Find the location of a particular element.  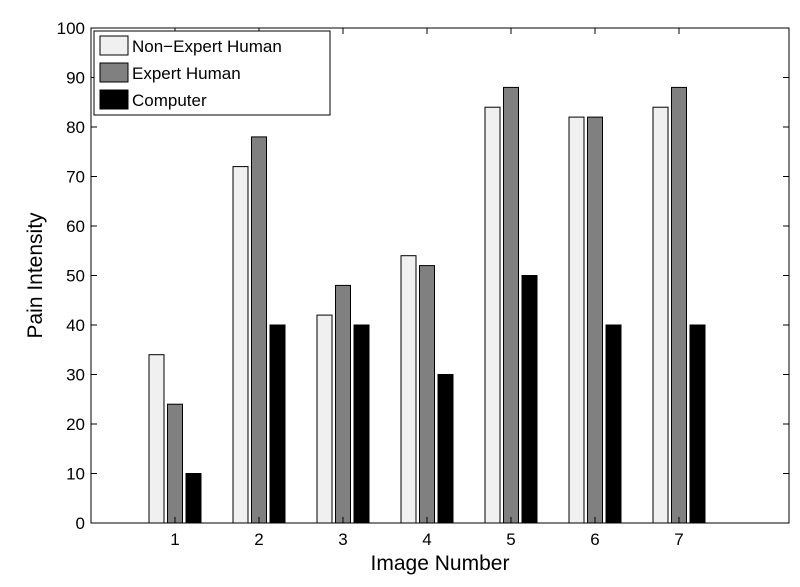

x-tick-label: 5 is located at coordinates (510, 539).